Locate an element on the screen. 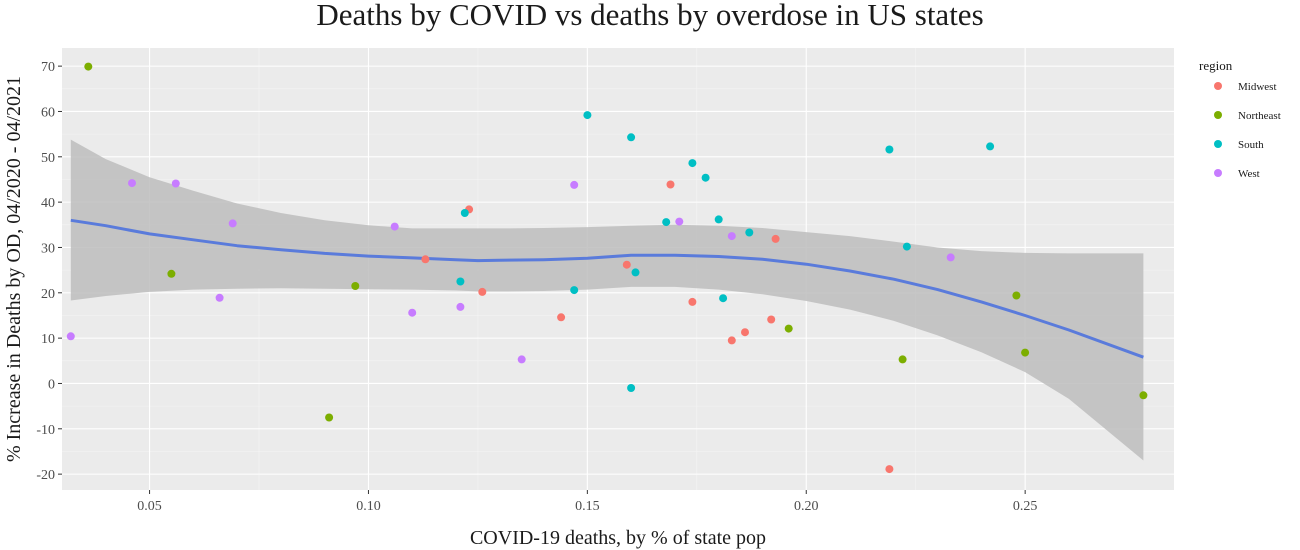 Image resolution: width=1300 pixels, height=550 pixels. y-tick-label: 30 is located at coordinates (48, 248).